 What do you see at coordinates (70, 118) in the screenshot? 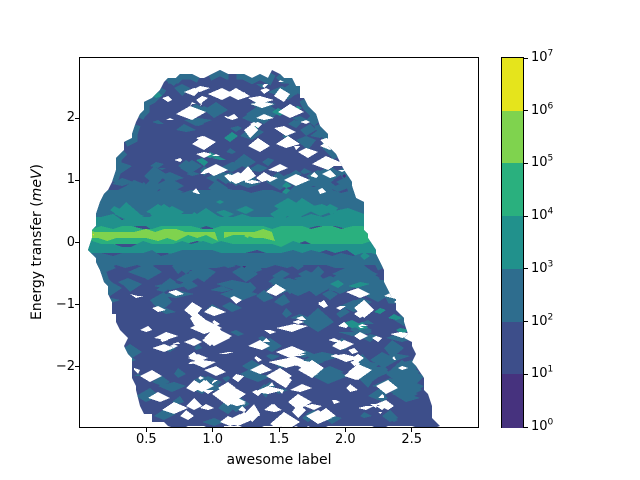
I see `y-tick-label: 2` at bounding box center [70, 118].